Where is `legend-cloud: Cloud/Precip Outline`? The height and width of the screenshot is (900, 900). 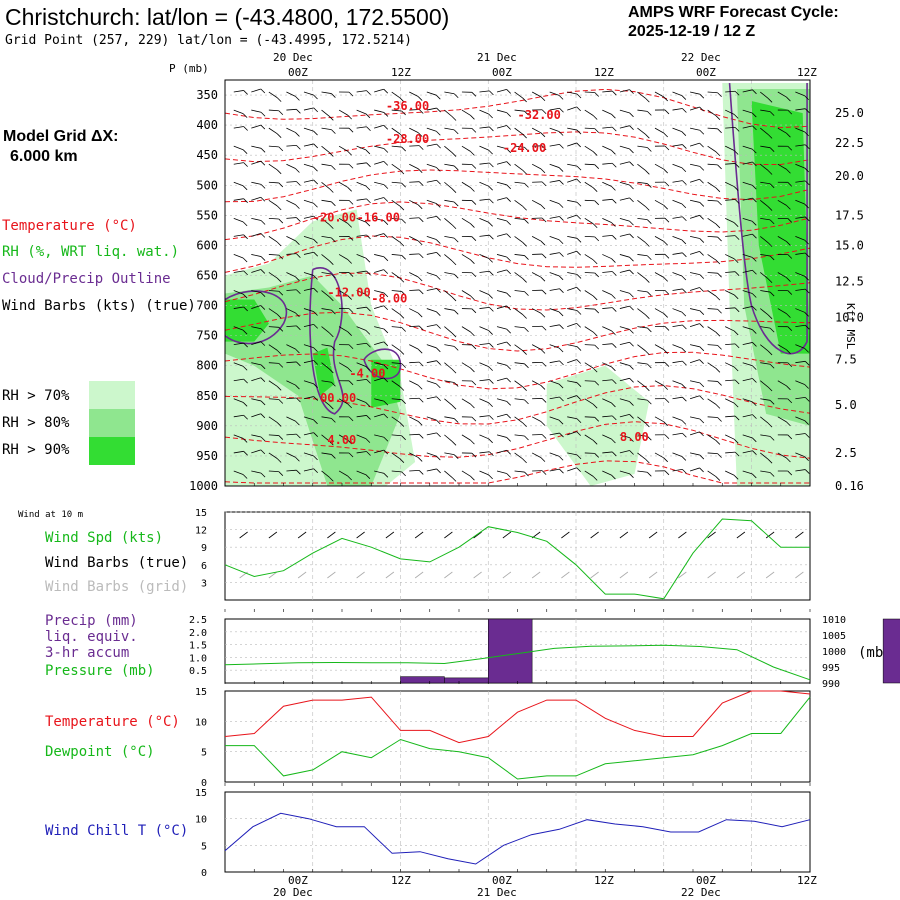 legend-cloud: Cloud/Precip Outline is located at coordinates (86, 279).